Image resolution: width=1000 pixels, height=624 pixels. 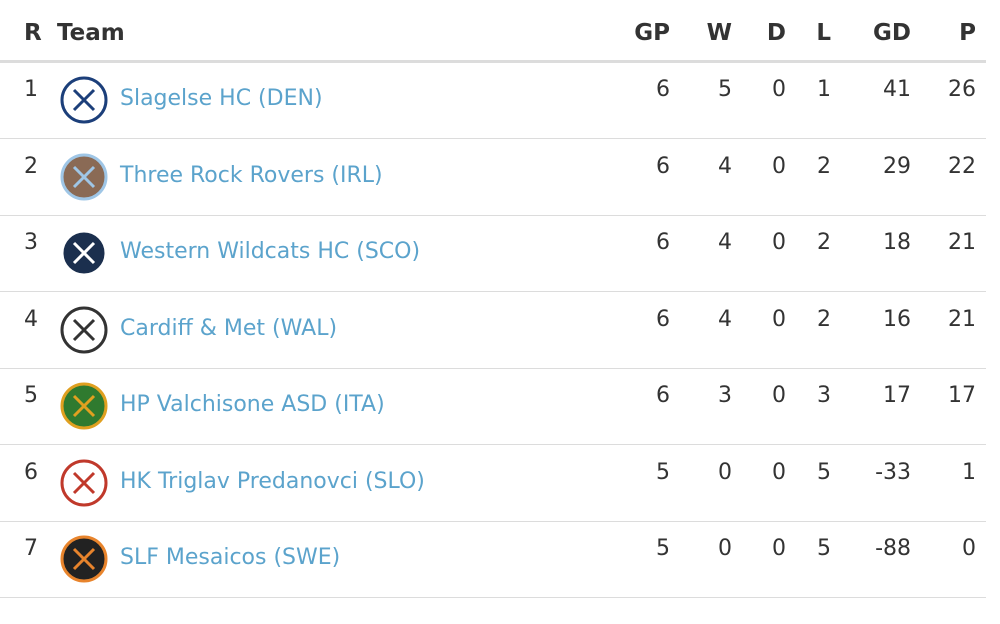 What do you see at coordinates (91, 33) in the screenshot?
I see `column-header: Team` at bounding box center [91, 33].